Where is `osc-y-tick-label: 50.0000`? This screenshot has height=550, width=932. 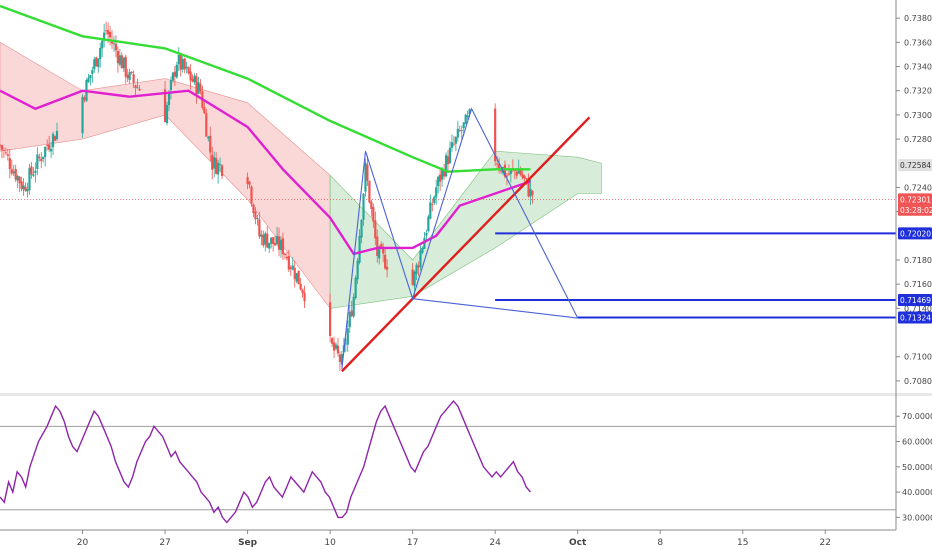 osc-y-tick-label: 50.0000 is located at coordinates (917, 467).